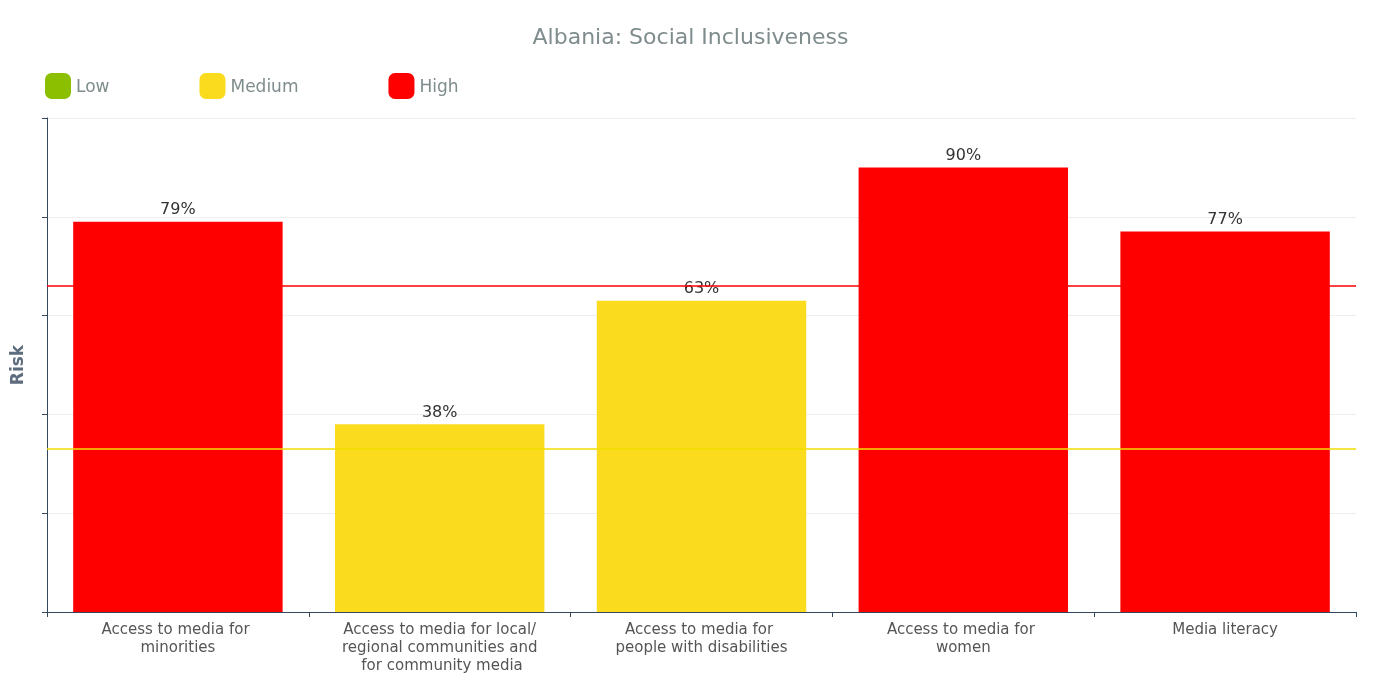 Image resolution: width=1381 pixels, height=699 pixels. What do you see at coordinates (1225, 629) in the screenshot?
I see `x-tick-label: Media literacy` at bounding box center [1225, 629].